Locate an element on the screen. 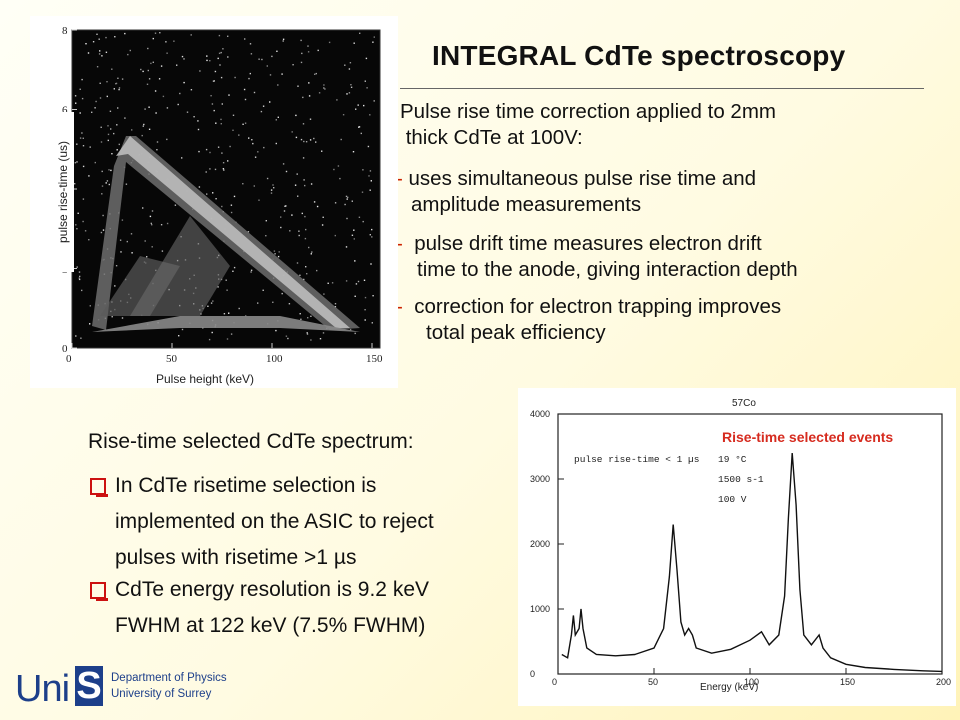 This screenshot has height=720, width=960. scatter-x-tick-label: 0 is located at coordinates (69, 359).